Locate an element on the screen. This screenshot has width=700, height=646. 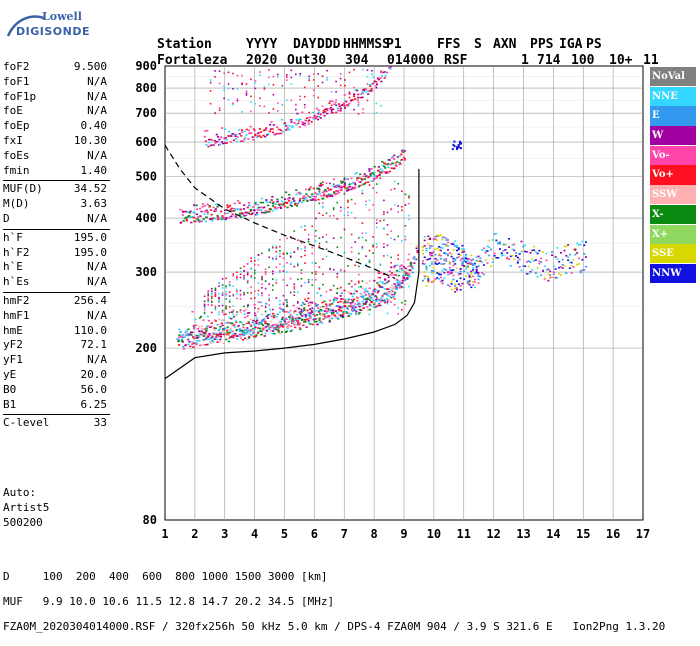
param-separator is located at coordinates (56, 181).